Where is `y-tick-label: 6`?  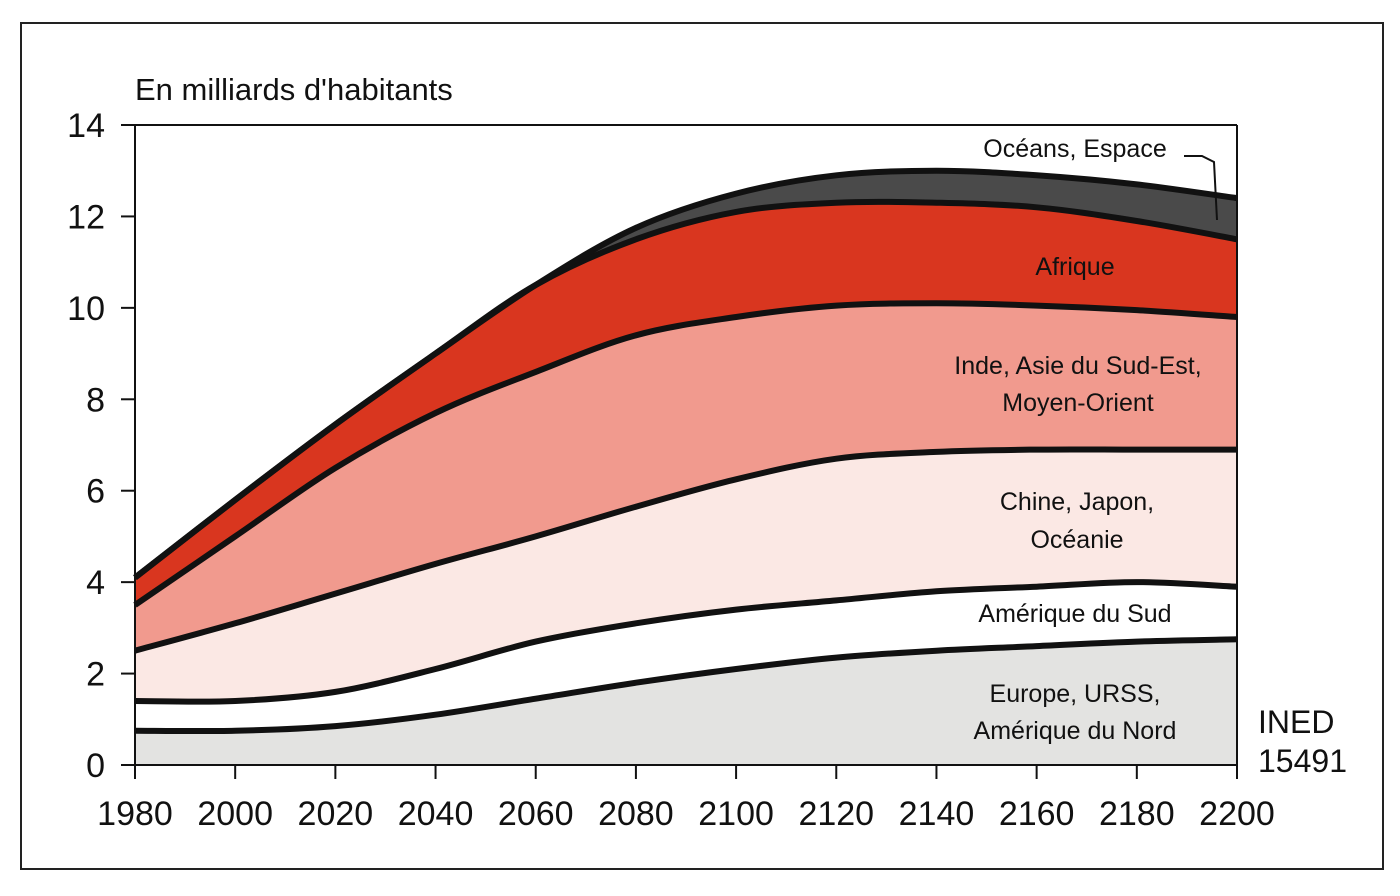 y-tick-label: 6 is located at coordinates (95, 492).